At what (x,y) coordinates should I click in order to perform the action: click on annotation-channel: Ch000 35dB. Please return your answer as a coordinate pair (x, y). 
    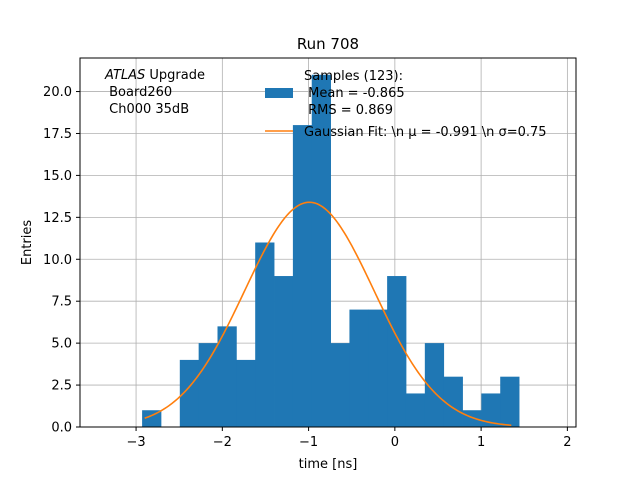
    Looking at the image, I should click on (147, 109).